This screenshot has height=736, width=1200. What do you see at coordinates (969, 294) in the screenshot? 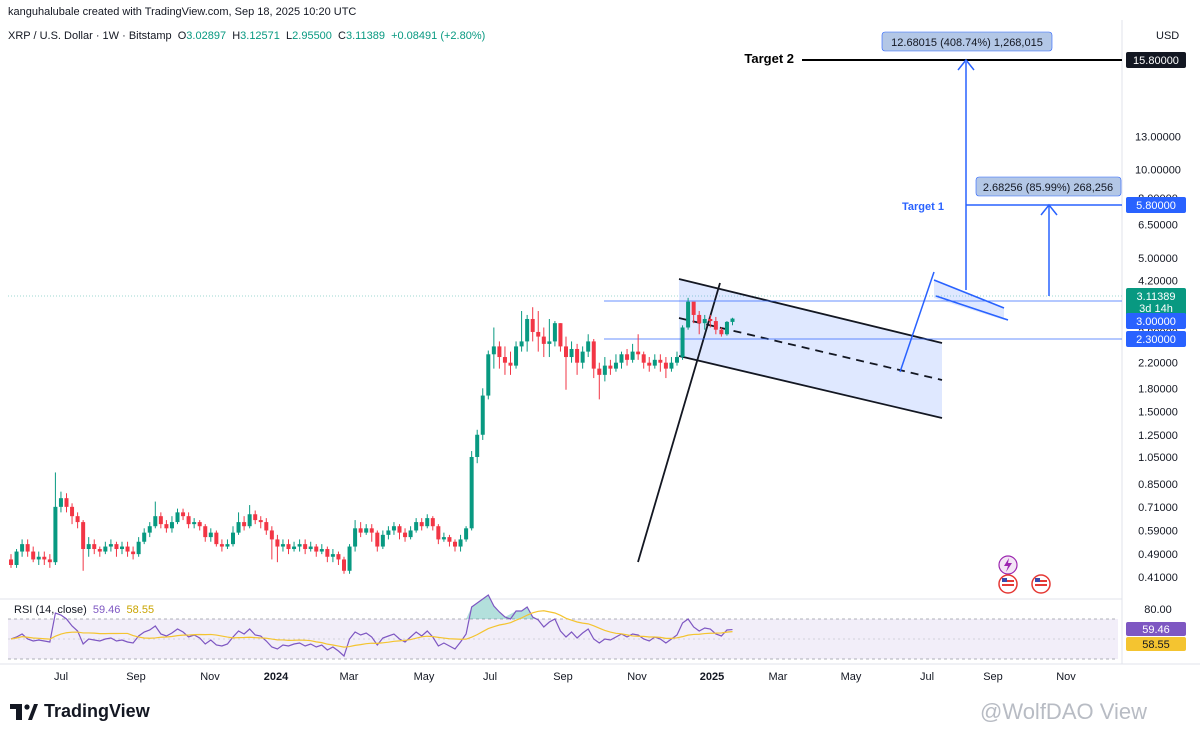
I see `small-flag-upper` at bounding box center [969, 294].